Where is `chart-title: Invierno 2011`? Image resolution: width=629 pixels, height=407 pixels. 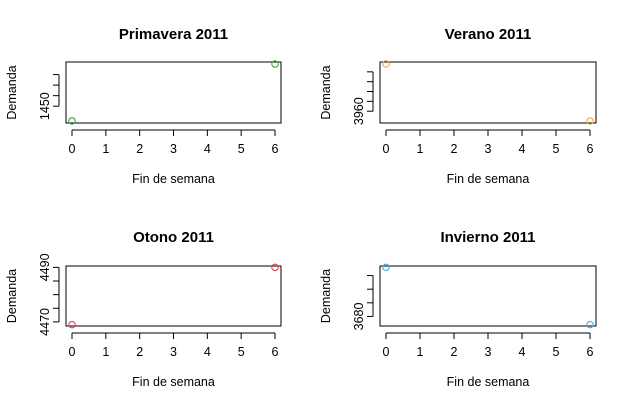
chart-title: Invierno 2011 is located at coordinates (487, 237).